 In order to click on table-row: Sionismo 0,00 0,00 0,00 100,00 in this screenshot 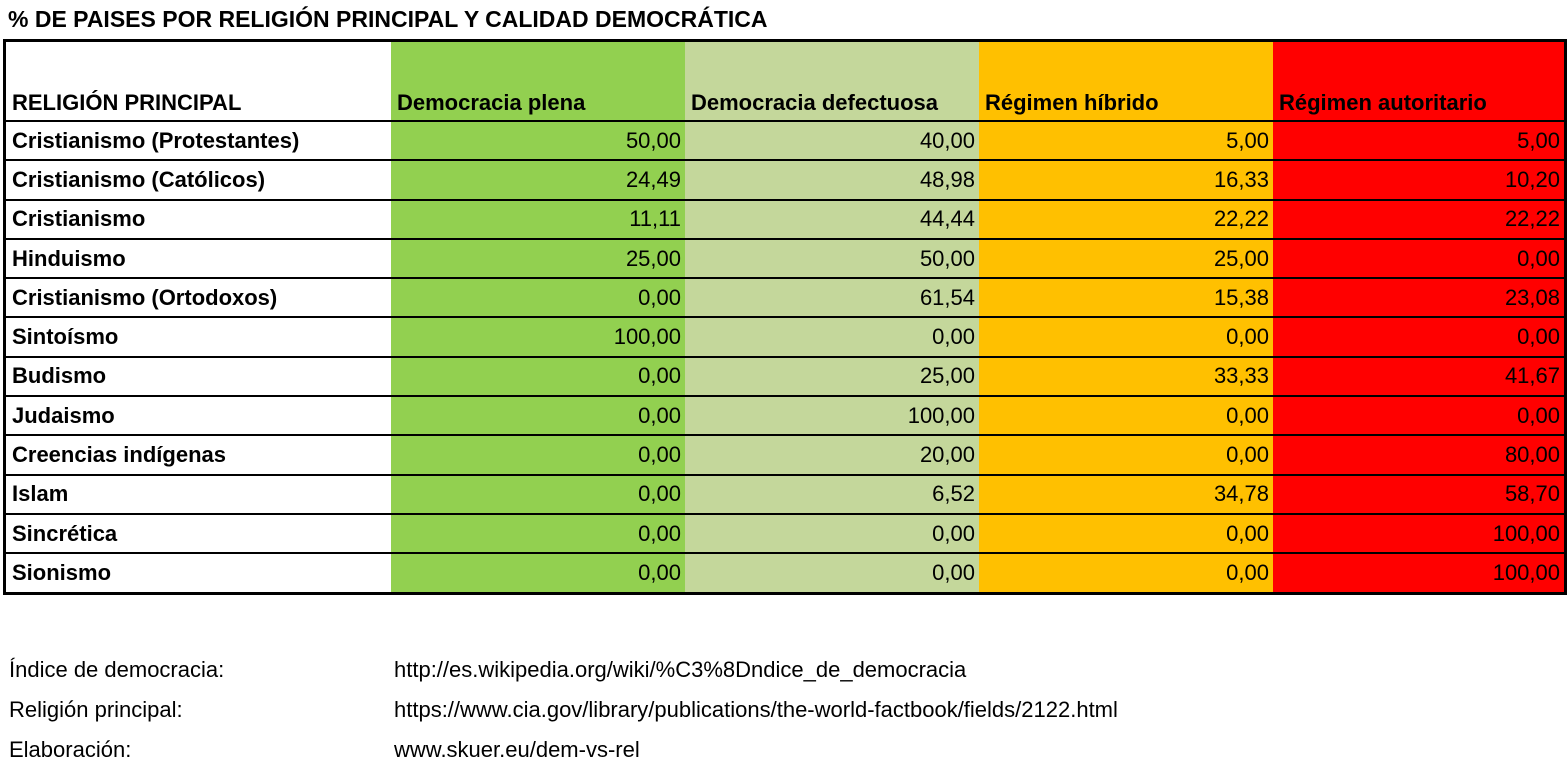, I will do `click(785, 572)`.